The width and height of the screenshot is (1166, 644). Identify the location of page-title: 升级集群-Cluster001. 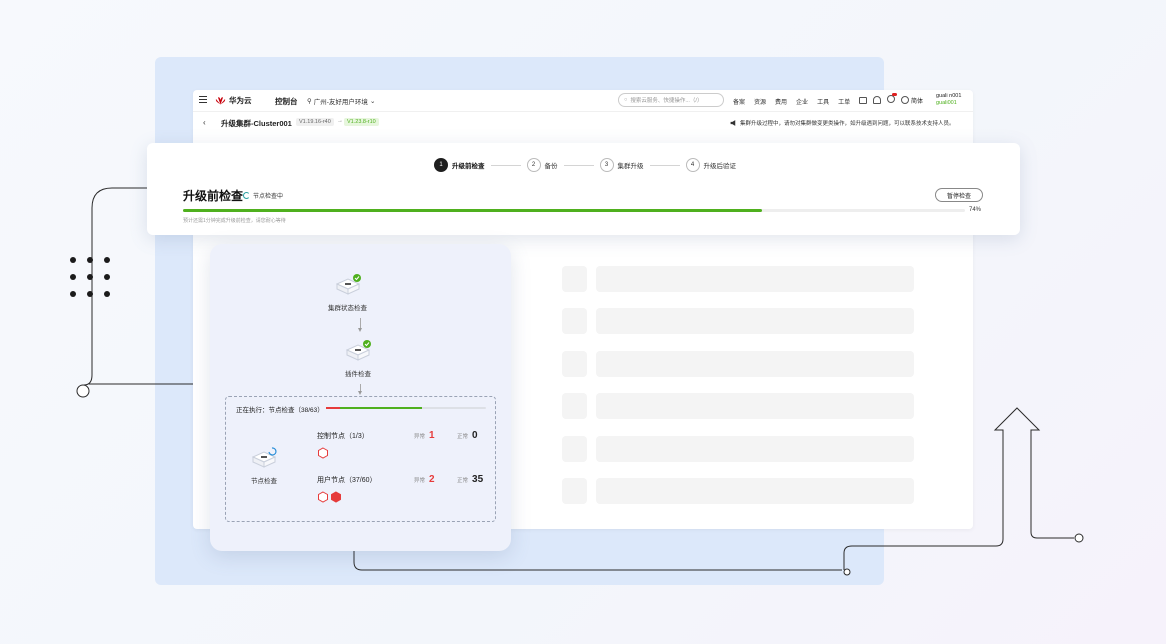
(256, 123).